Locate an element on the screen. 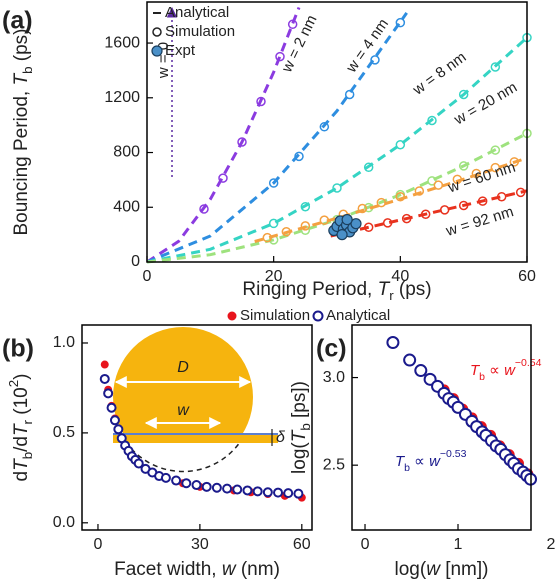 The width and height of the screenshot is (558, 585). x-tick-label: 2 is located at coordinates (551, 544).